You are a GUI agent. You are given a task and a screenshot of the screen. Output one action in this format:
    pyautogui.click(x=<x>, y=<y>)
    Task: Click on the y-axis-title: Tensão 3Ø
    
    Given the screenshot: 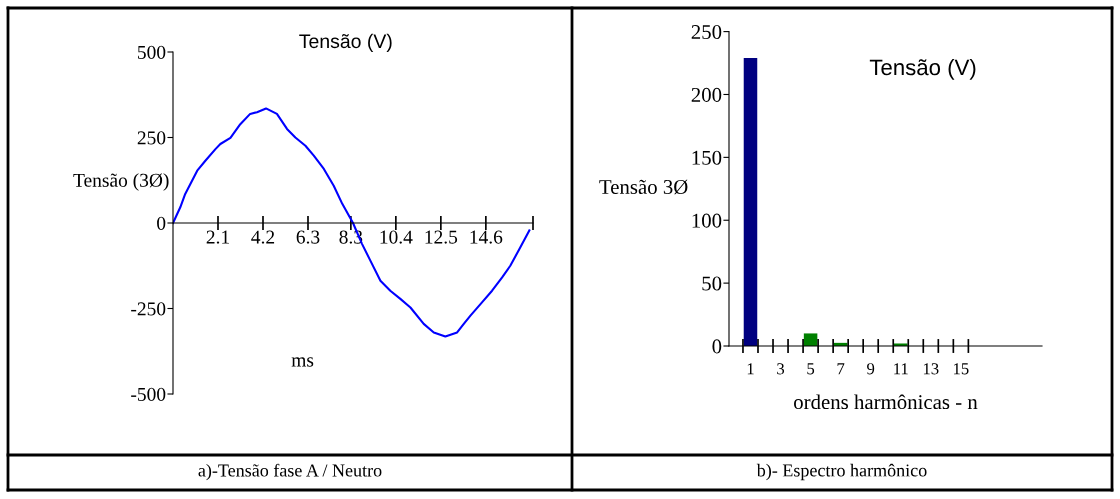 What is the action you would take?
    pyautogui.click(x=643, y=187)
    